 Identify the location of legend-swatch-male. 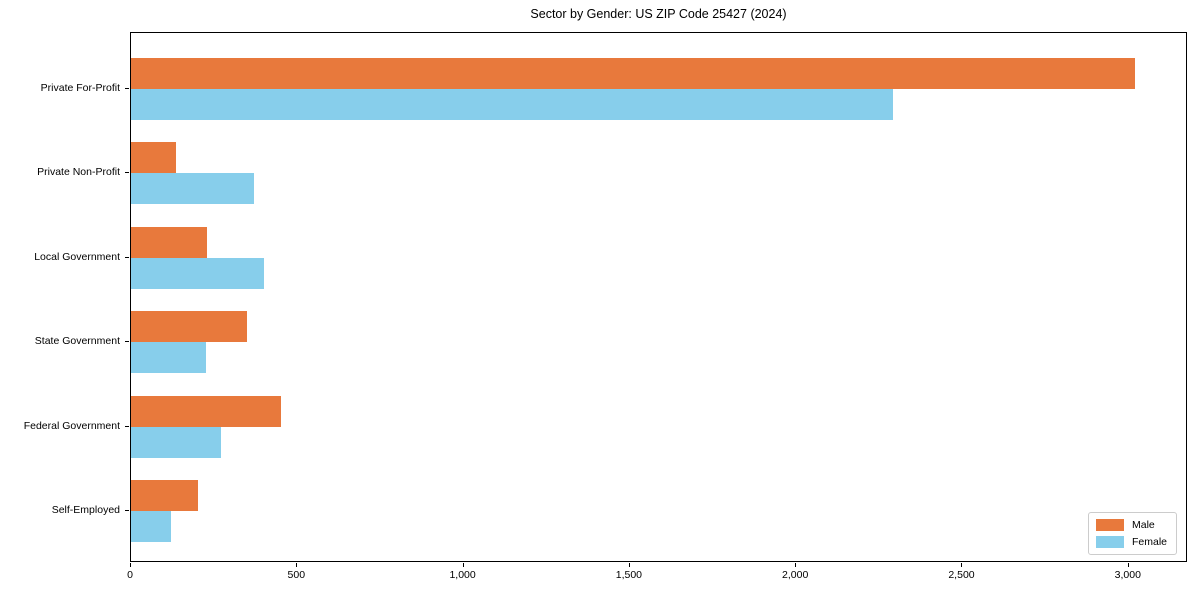
(1109, 525).